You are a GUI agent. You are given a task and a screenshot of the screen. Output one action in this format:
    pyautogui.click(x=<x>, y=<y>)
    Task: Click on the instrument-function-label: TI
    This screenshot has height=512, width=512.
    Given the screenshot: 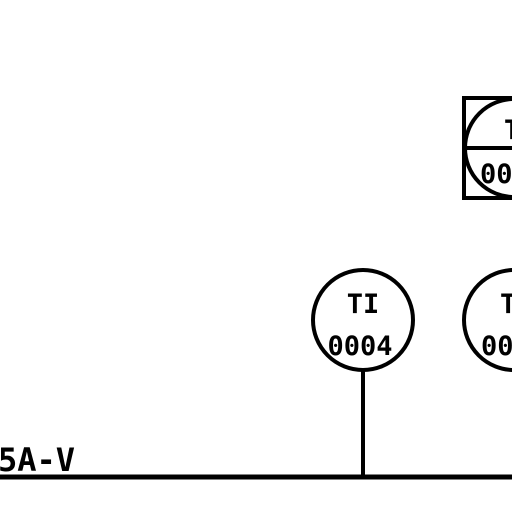 What is the action you would take?
    pyautogui.click(x=363, y=304)
    